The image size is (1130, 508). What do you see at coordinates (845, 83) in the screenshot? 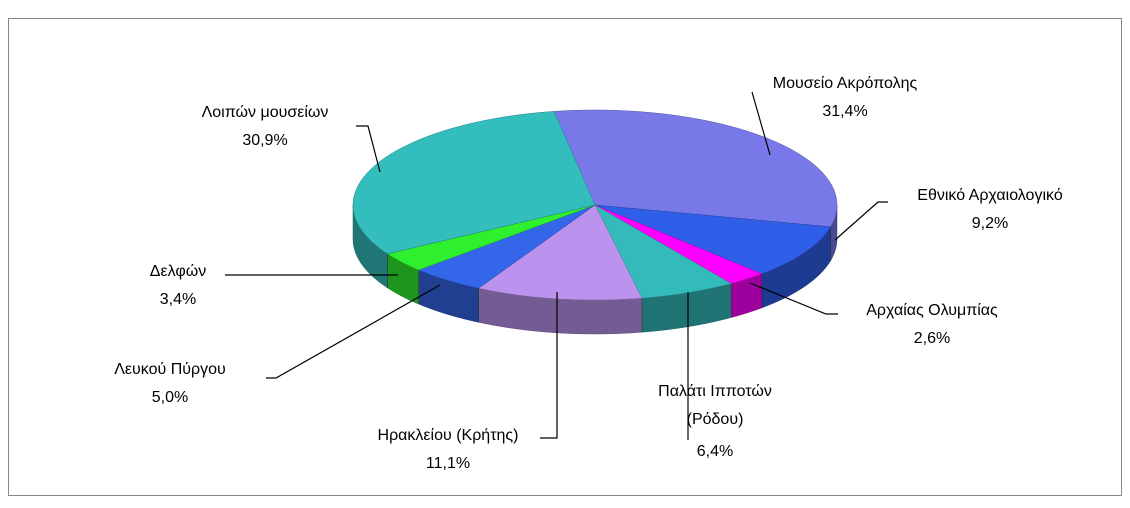
I see `slice-label: Μουσείο Ακρόπολης` at bounding box center [845, 83].